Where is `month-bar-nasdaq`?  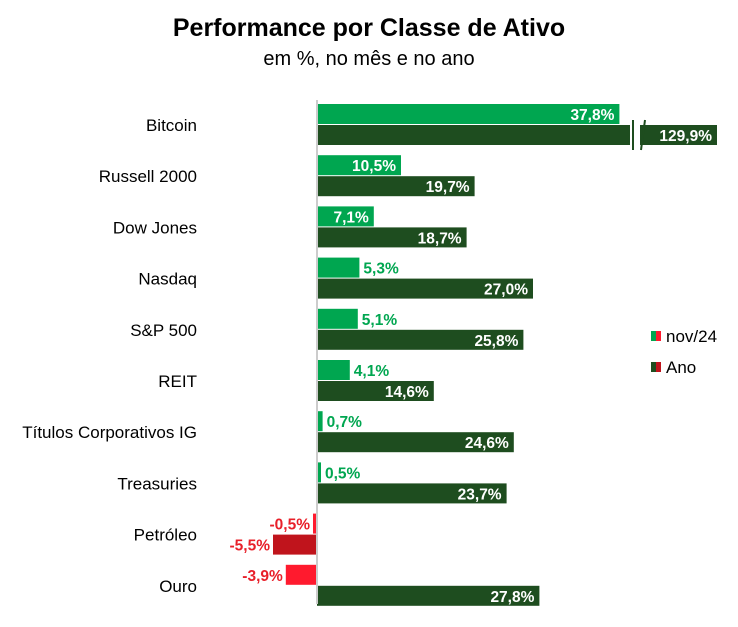
month-bar-nasdaq is located at coordinates (338, 267).